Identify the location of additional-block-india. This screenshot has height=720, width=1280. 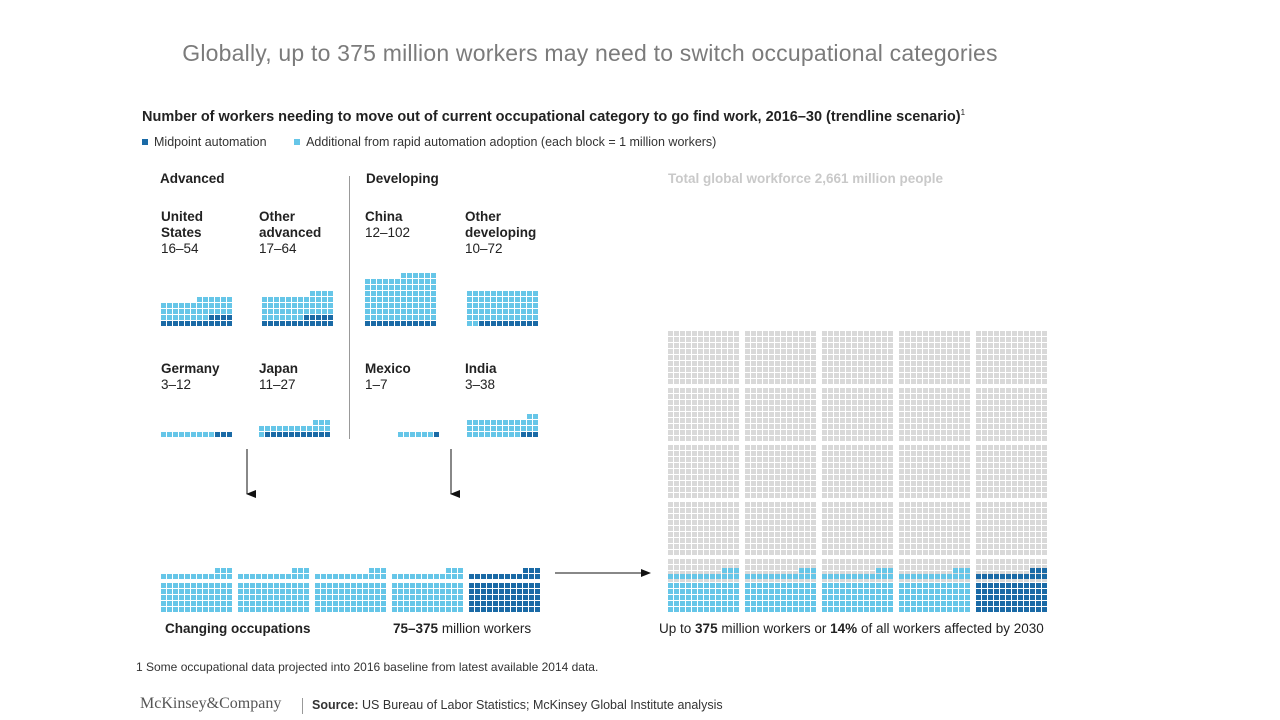
(475, 434).